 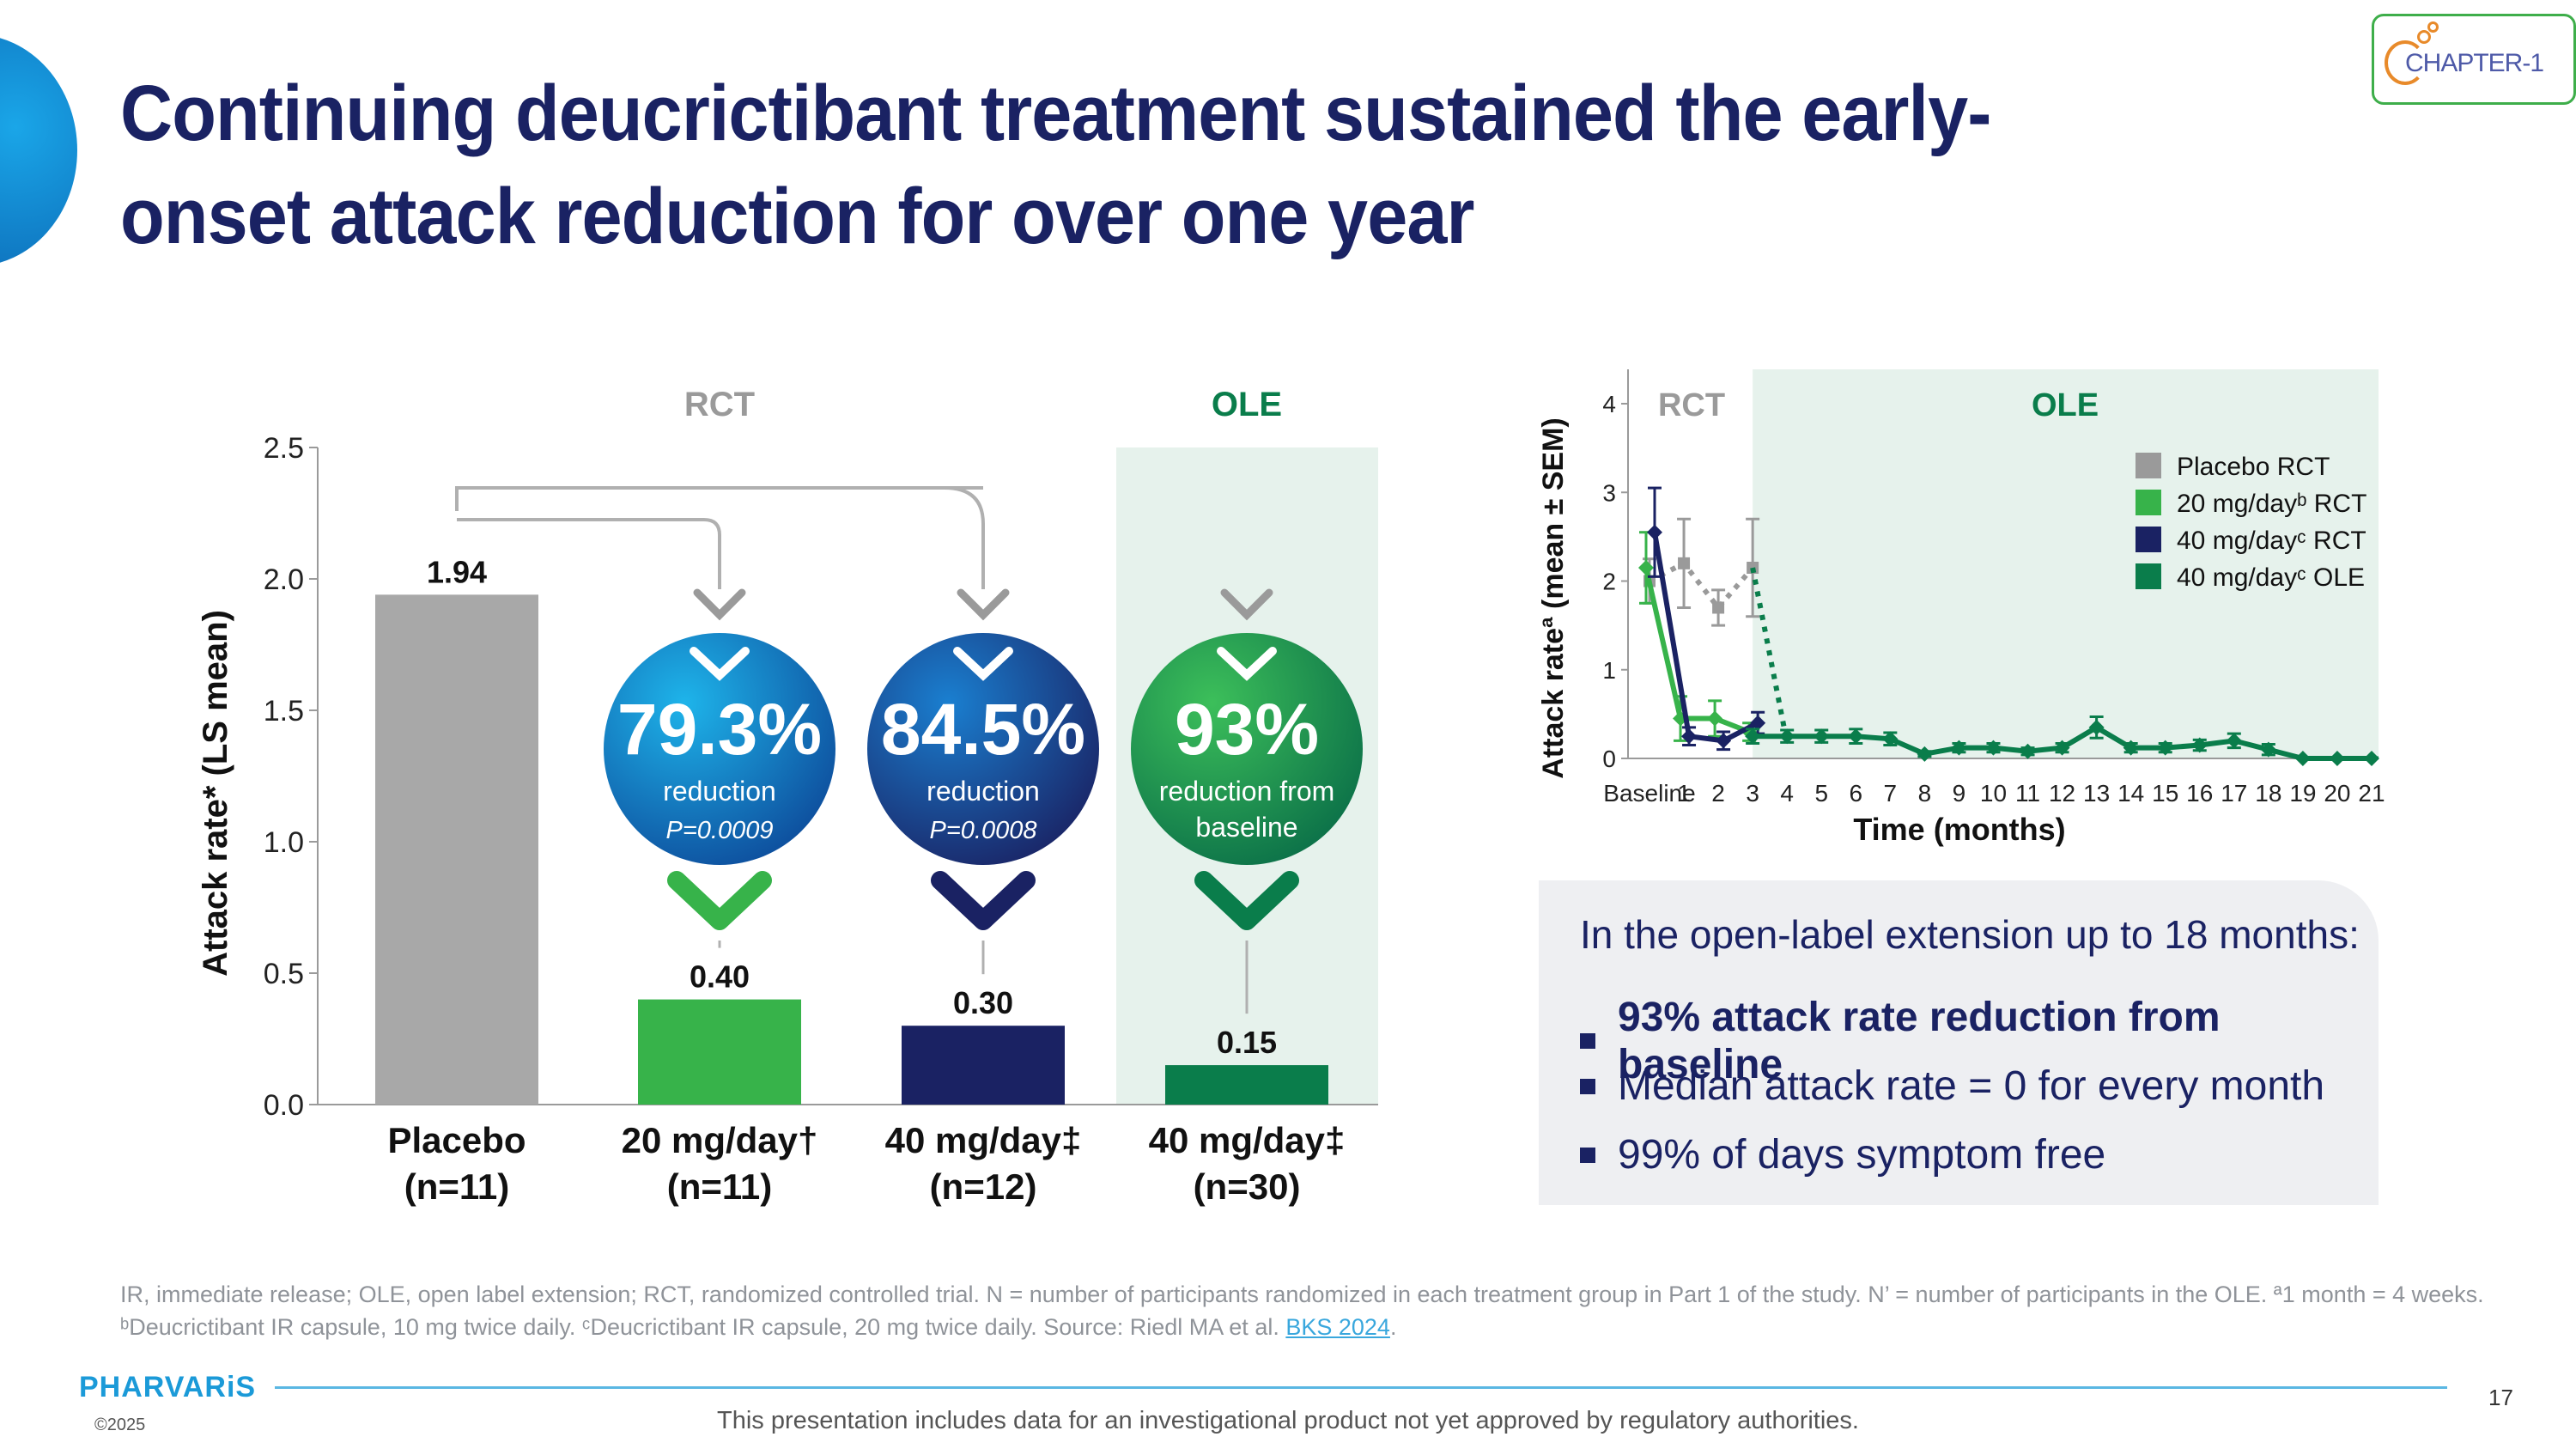 I want to click on x-tick-label: 21, so click(x=2371, y=793).